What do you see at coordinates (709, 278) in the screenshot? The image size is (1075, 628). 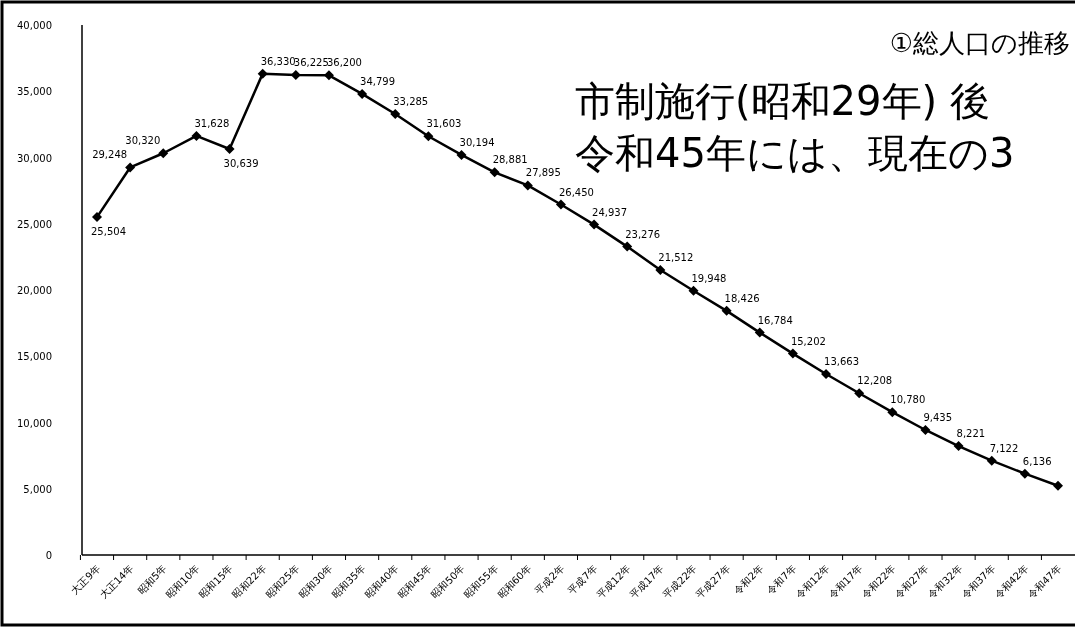 I see `data-label: 19,948` at bounding box center [709, 278].